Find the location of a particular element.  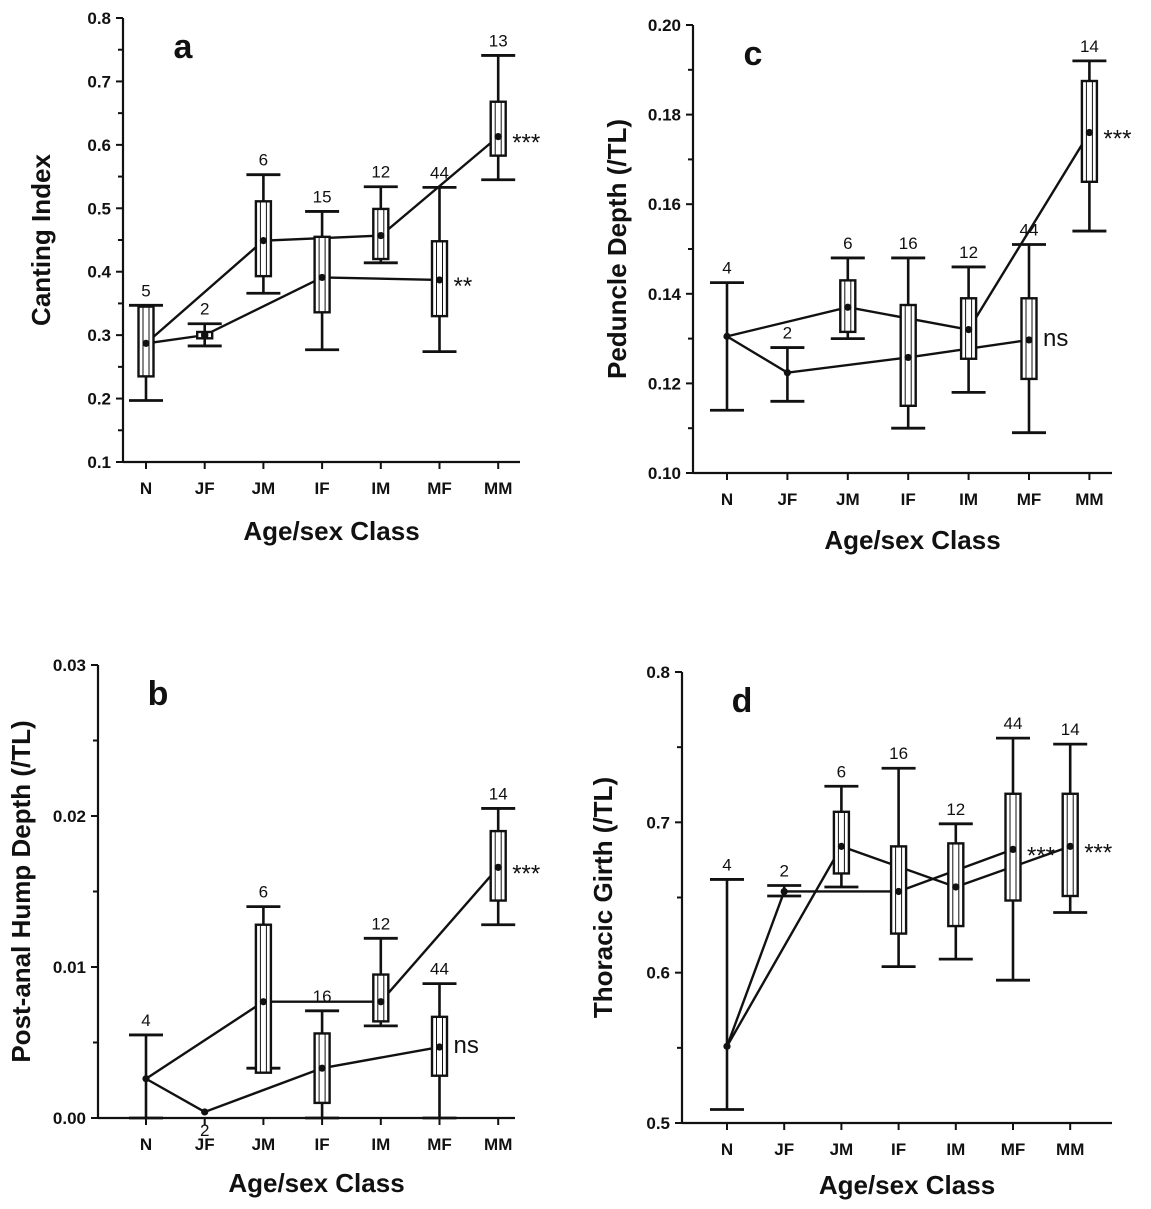

box-n: 5 is located at coordinates (146, 341).